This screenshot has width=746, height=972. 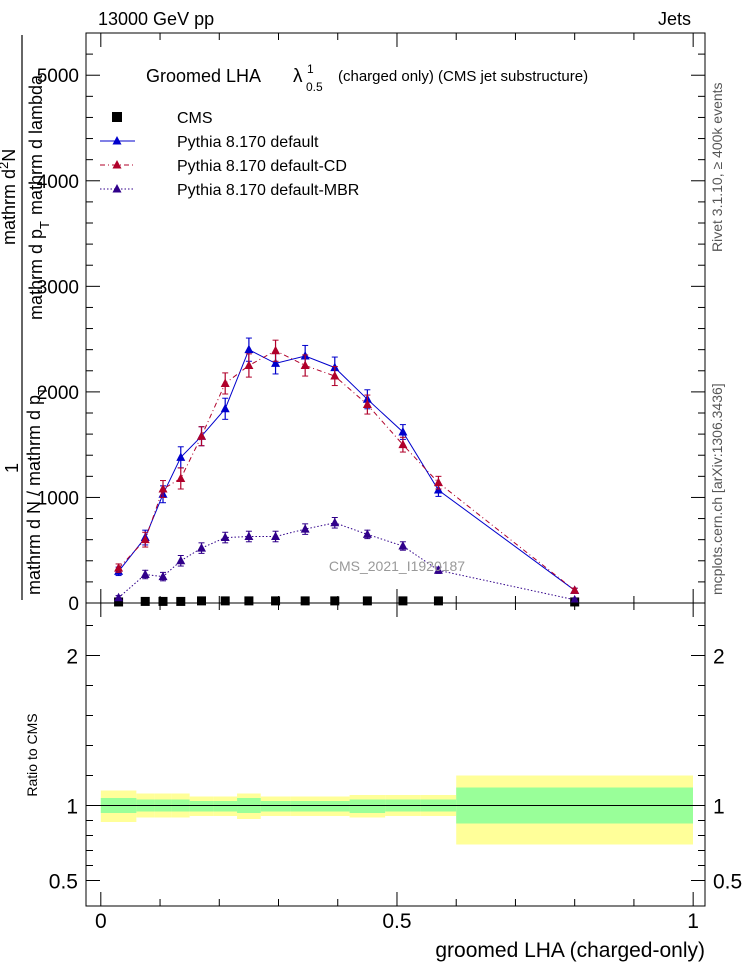 What do you see at coordinates (12, 468) in the screenshot?
I see `y-label-one: 1` at bounding box center [12, 468].